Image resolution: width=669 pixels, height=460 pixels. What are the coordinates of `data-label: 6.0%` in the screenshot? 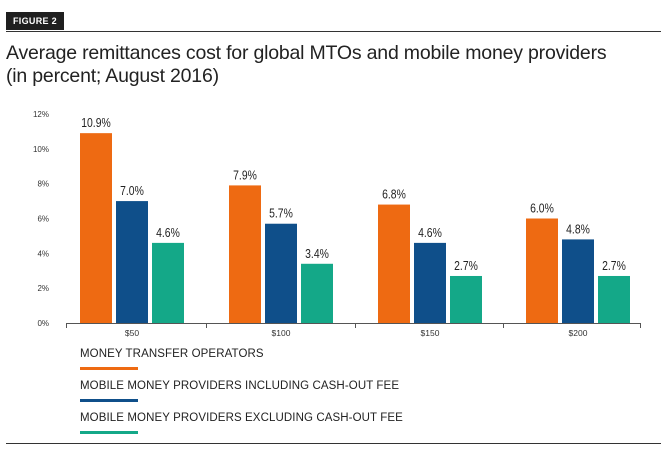 It's located at (542, 208).